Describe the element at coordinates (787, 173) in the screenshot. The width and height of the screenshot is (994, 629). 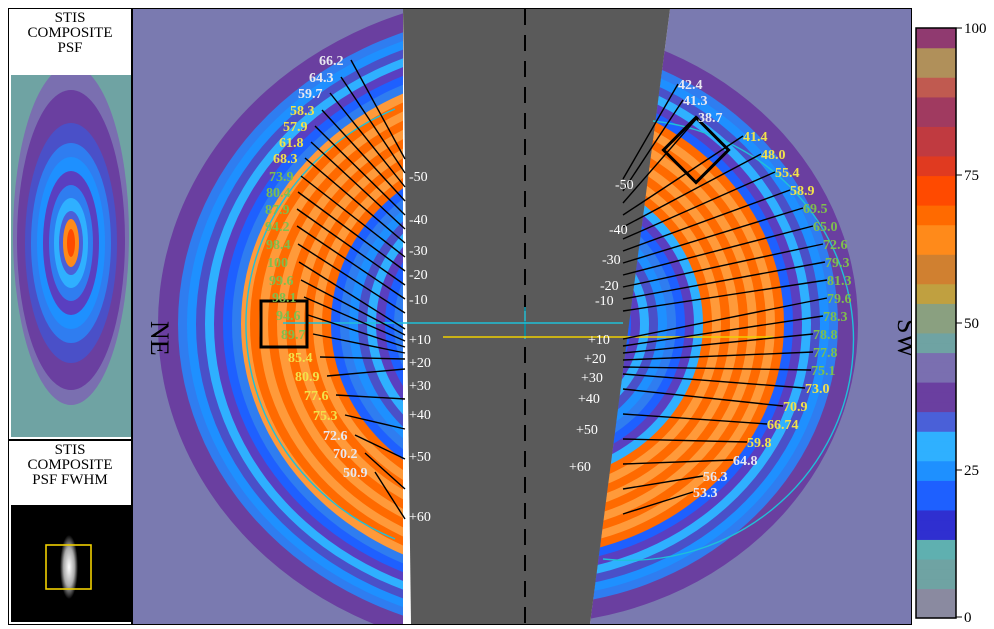
I see `sw-value-label: 55.4` at that location.